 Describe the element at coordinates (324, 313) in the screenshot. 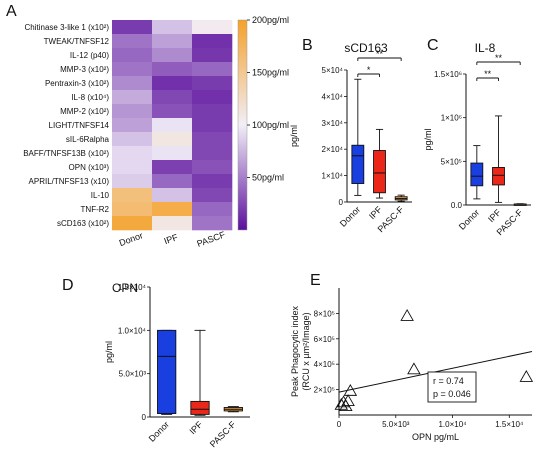

I see `y-tick-label: 8×10⁵` at that location.